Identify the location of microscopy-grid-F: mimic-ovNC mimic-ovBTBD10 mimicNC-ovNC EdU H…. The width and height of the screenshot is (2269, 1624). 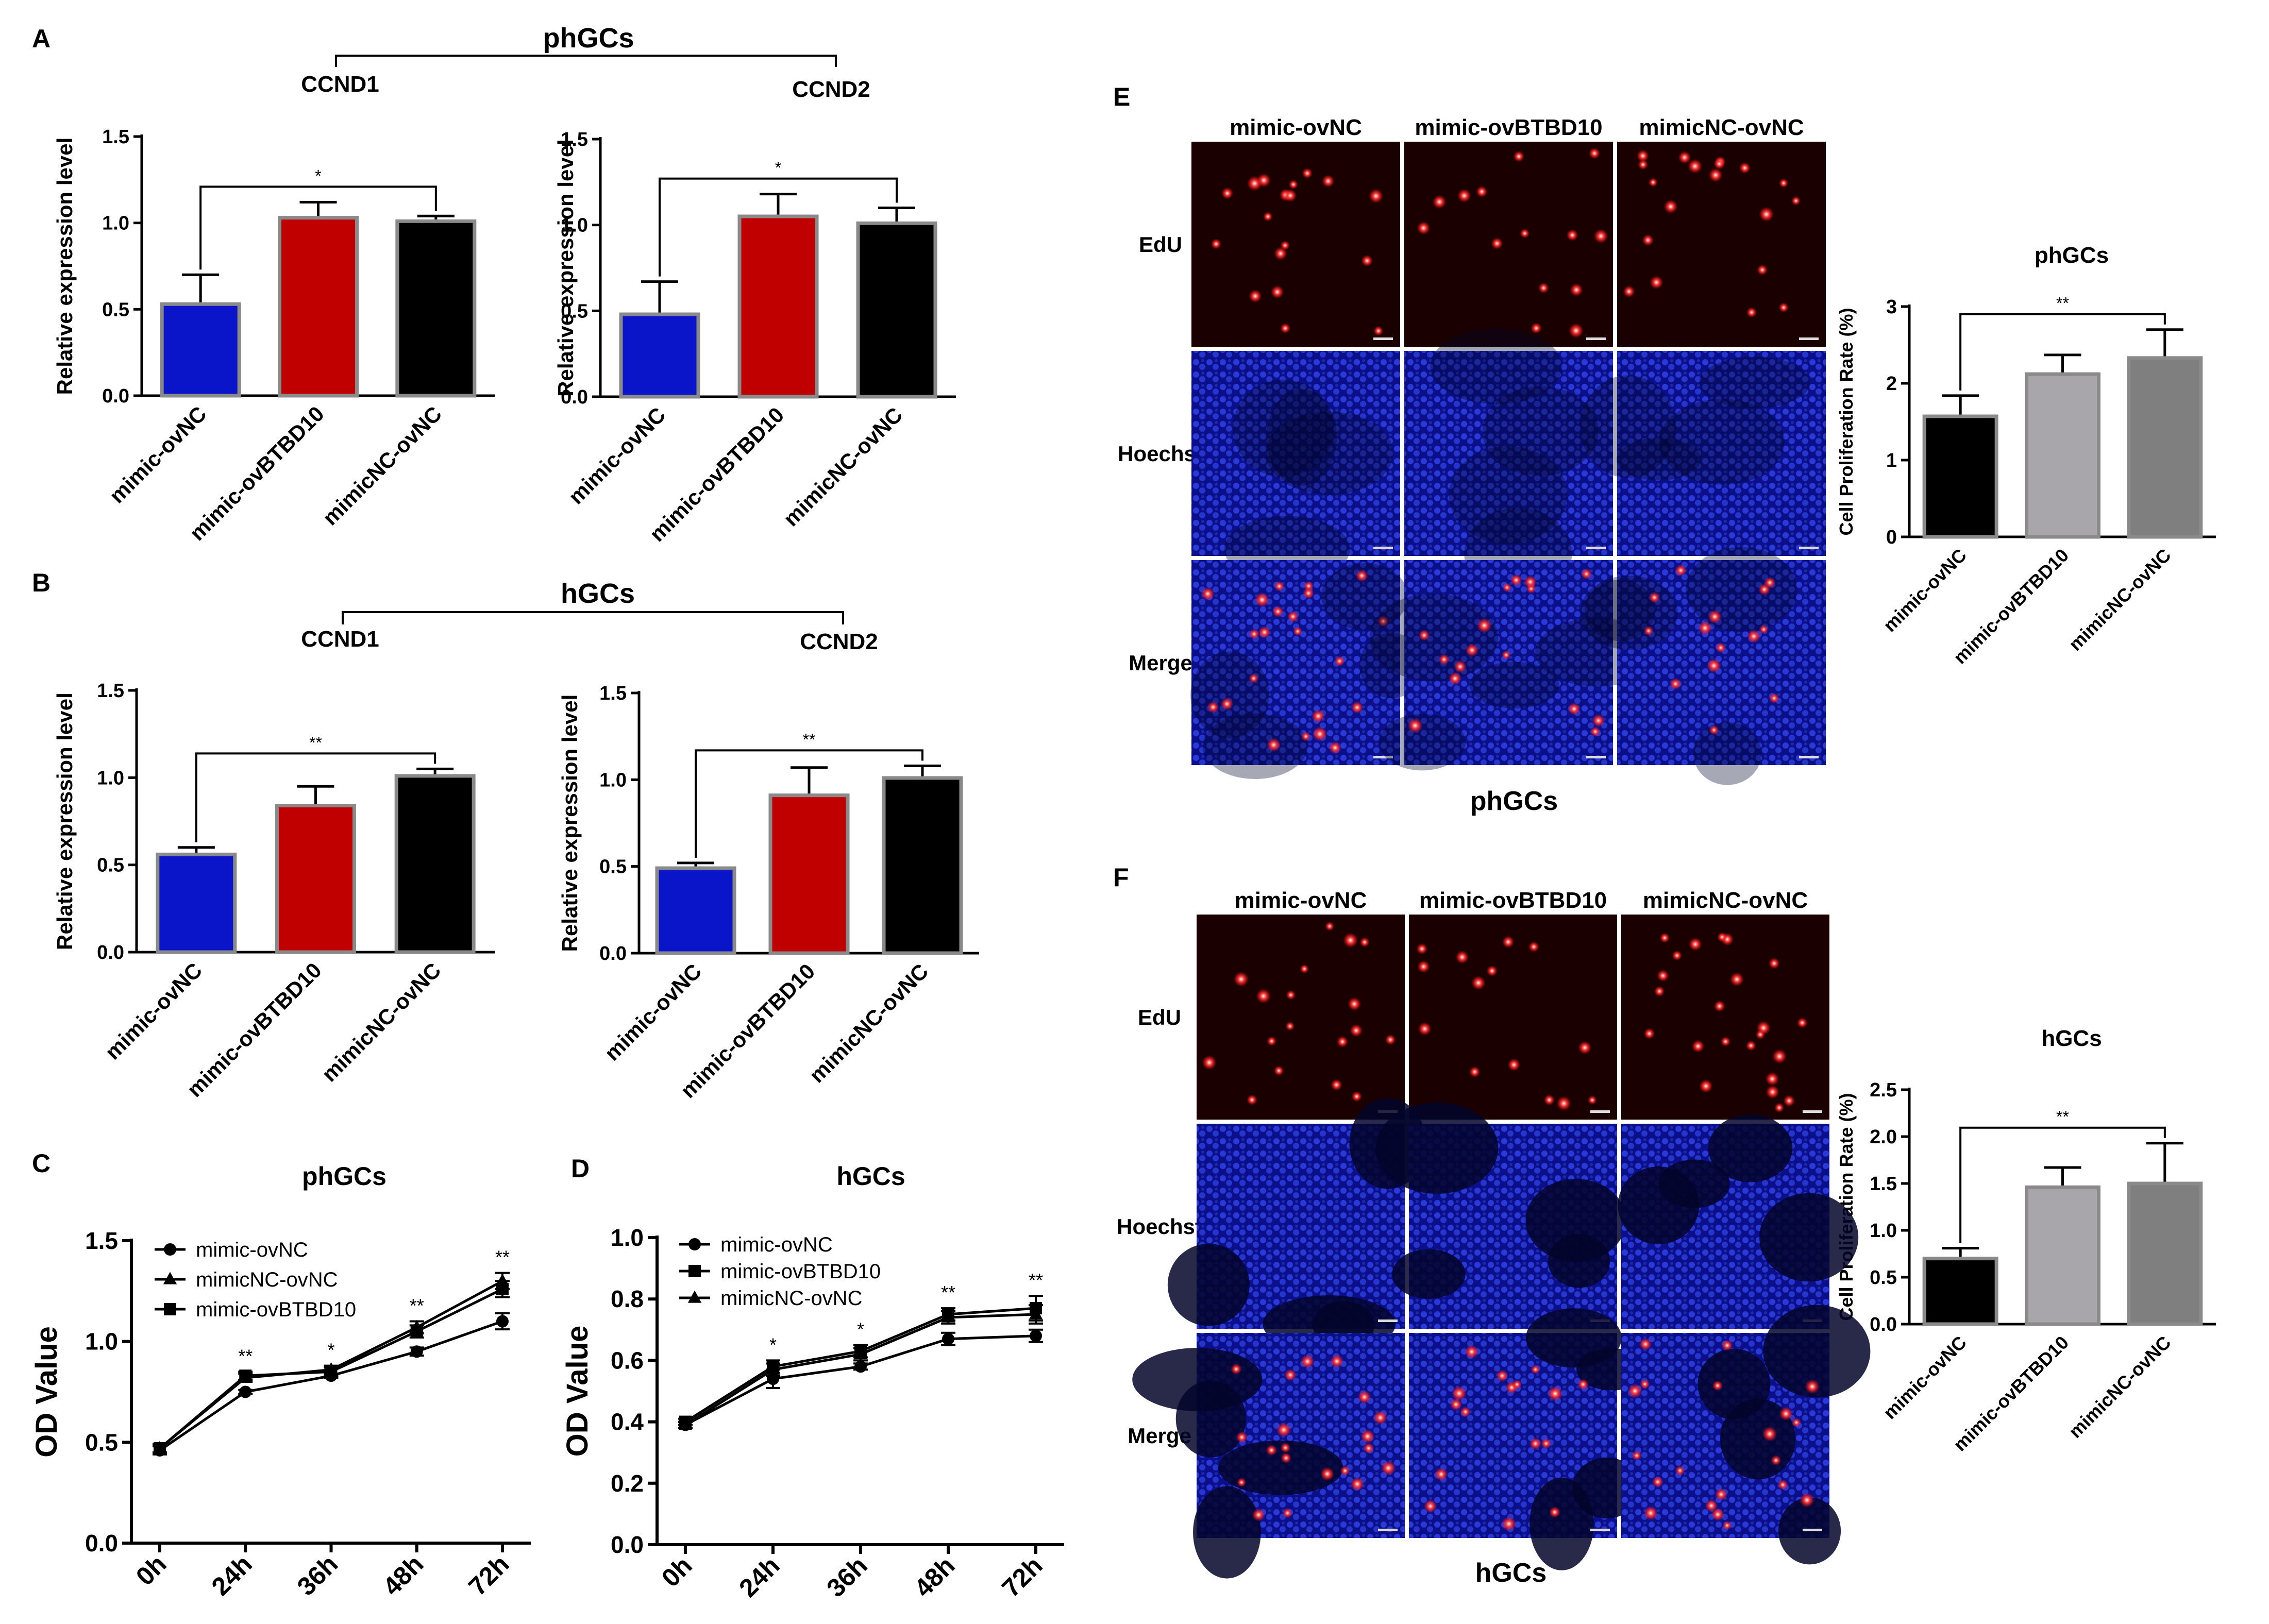
(1494, 1234).